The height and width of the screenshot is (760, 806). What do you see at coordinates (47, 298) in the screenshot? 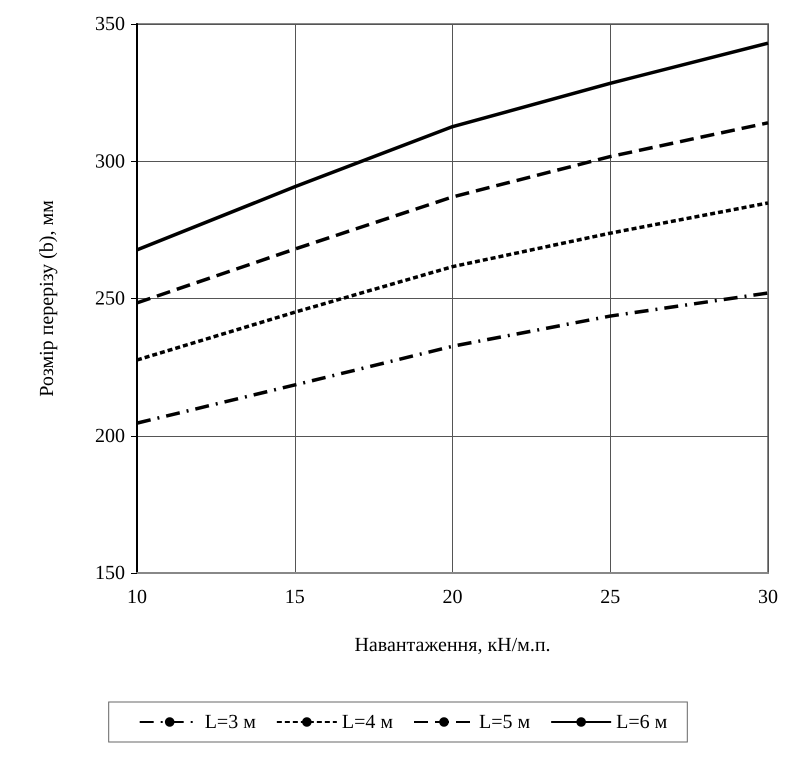
I see `y-axis-title: Розмір перерізу (b), мм` at bounding box center [47, 298].